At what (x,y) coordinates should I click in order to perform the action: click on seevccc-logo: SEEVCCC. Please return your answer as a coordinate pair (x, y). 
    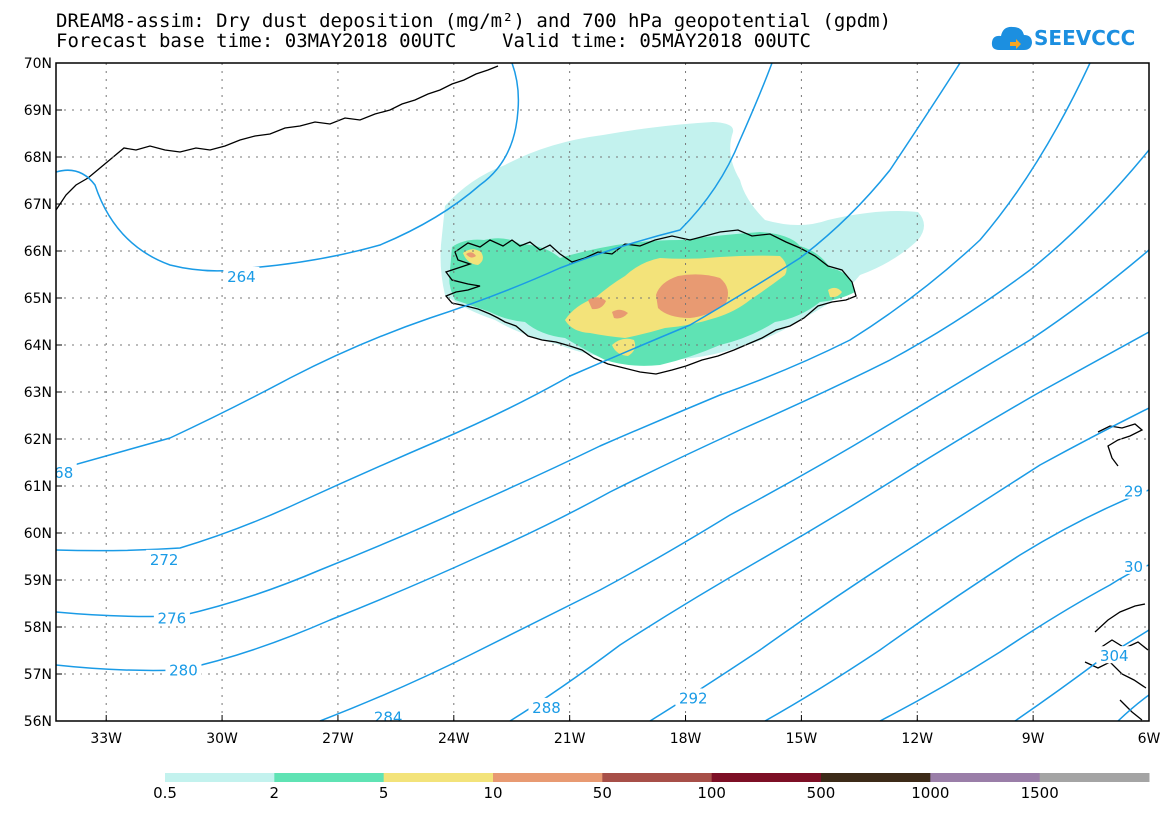
    Looking at the image, I should click on (1080, 38).